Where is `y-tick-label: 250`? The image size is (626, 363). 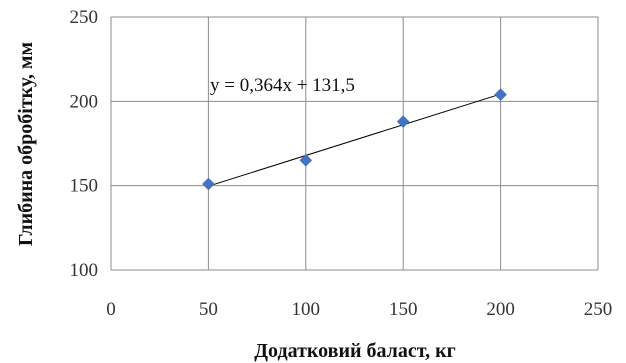
y-tick-label: 250 is located at coordinates (84, 17).